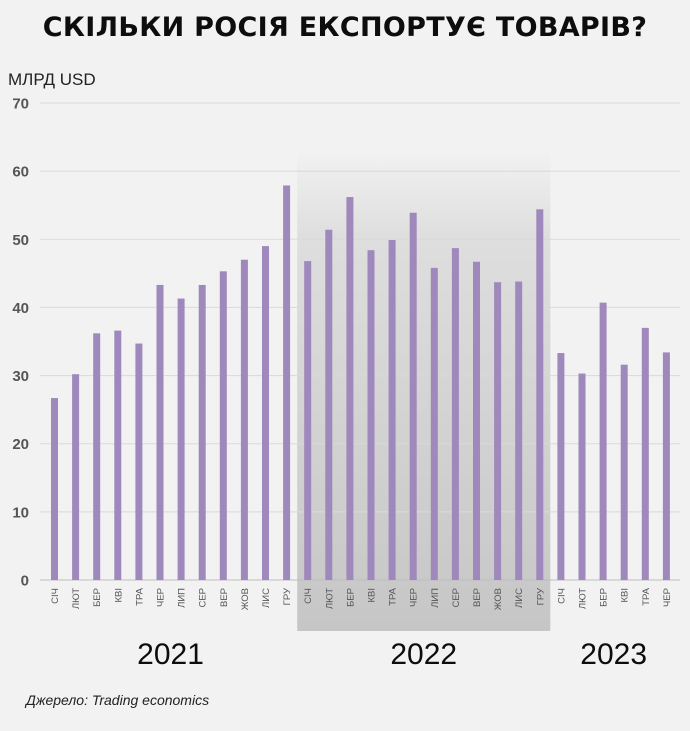 This screenshot has height=731, width=690. I want to click on chart-title: СКІЛЬКИ РОСІЯ ЕКСПОРТУЄ ТОВАРІВ?, so click(345, 27).